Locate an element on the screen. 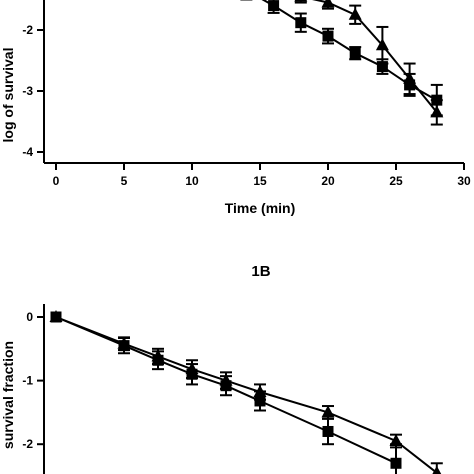  x-tick-label: 15 is located at coordinates (260, 181).